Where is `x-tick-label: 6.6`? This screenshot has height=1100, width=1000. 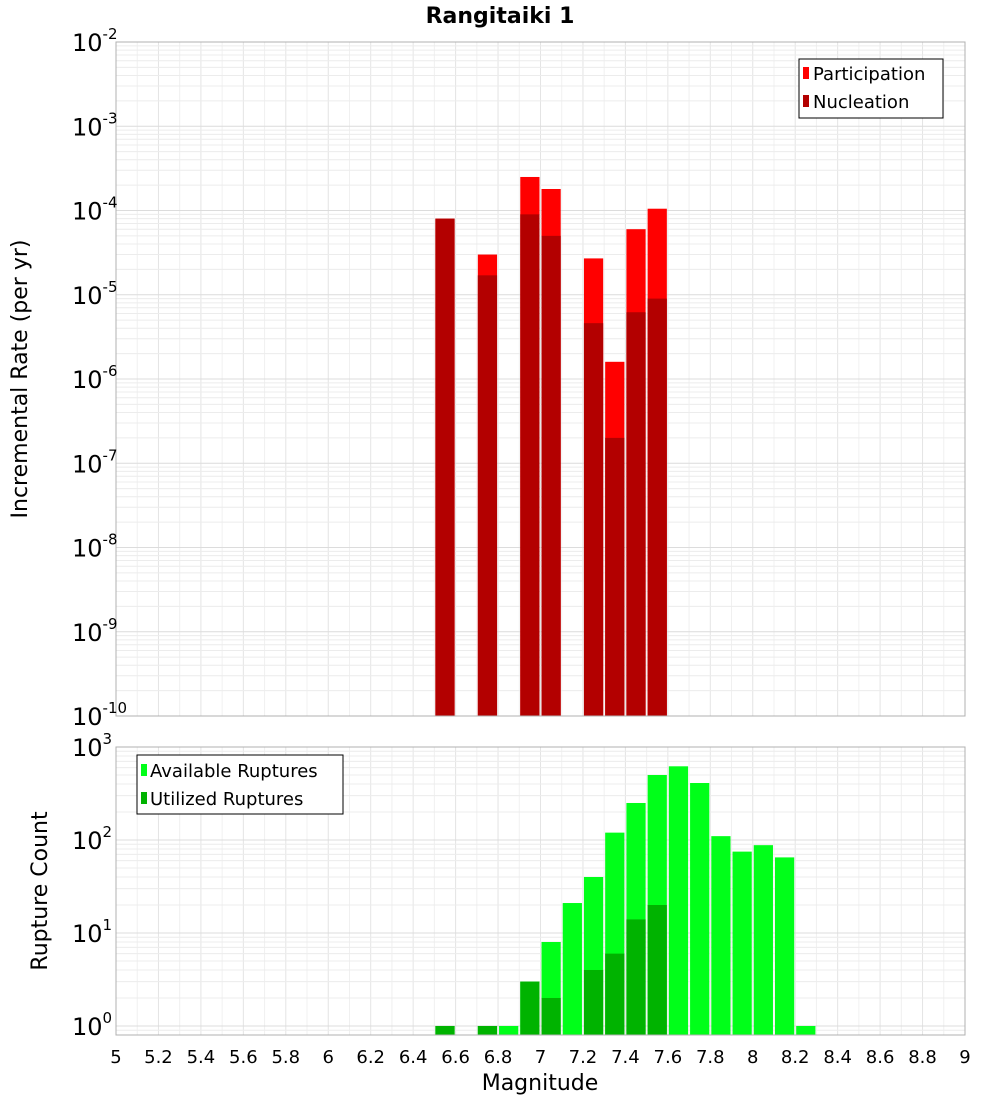 x-tick-label: 6.6 is located at coordinates (455, 1057).